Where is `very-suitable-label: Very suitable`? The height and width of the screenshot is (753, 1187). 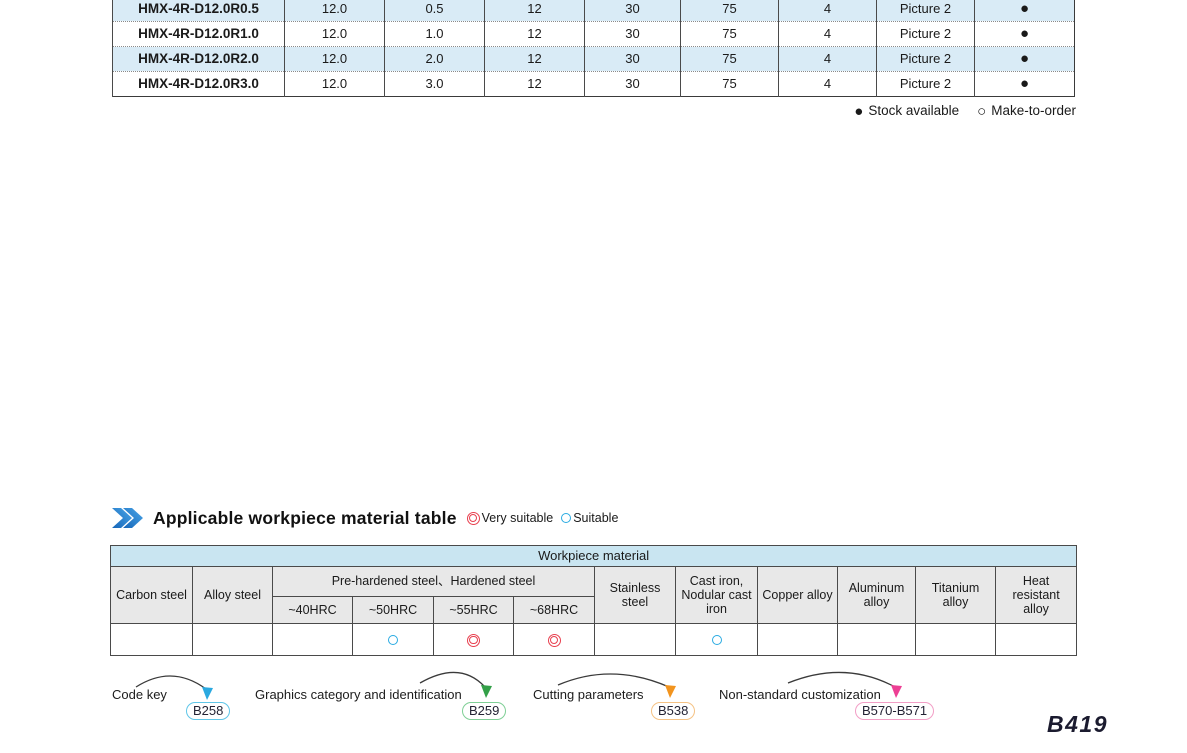 very-suitable-label: Very suitable is located at coordinates (517, 518).